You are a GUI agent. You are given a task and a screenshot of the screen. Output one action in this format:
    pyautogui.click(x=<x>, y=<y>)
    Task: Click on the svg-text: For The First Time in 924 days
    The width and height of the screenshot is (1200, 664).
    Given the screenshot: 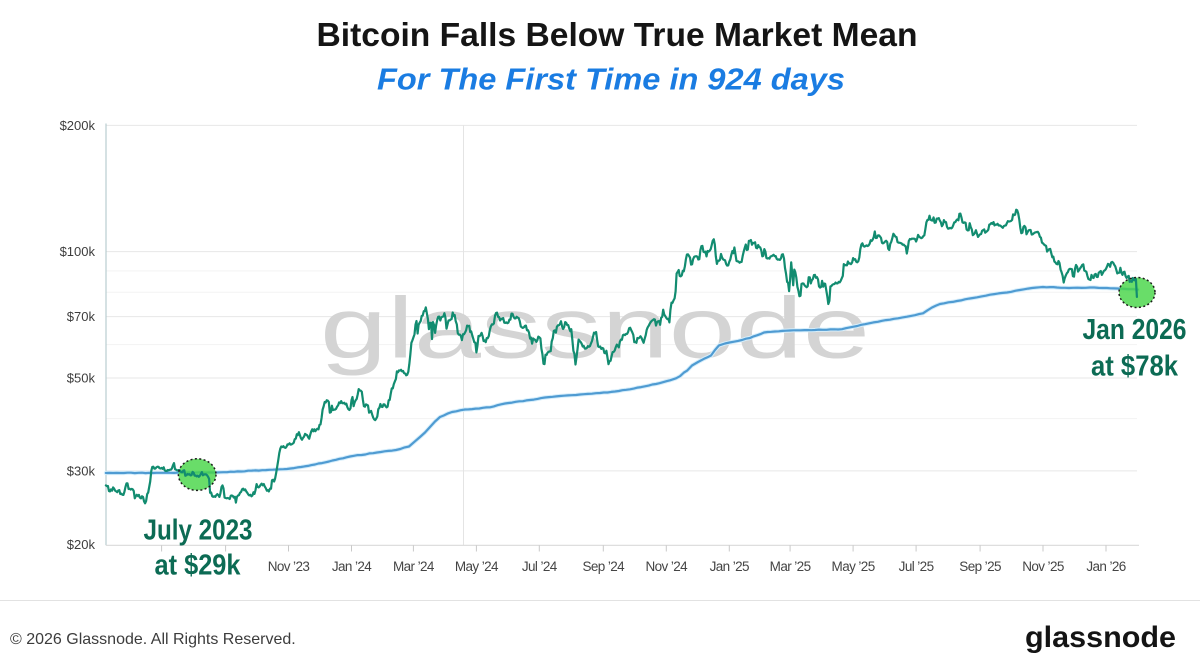 What is the action you would take?
    pyautogui.click(x=611, y=79)
    